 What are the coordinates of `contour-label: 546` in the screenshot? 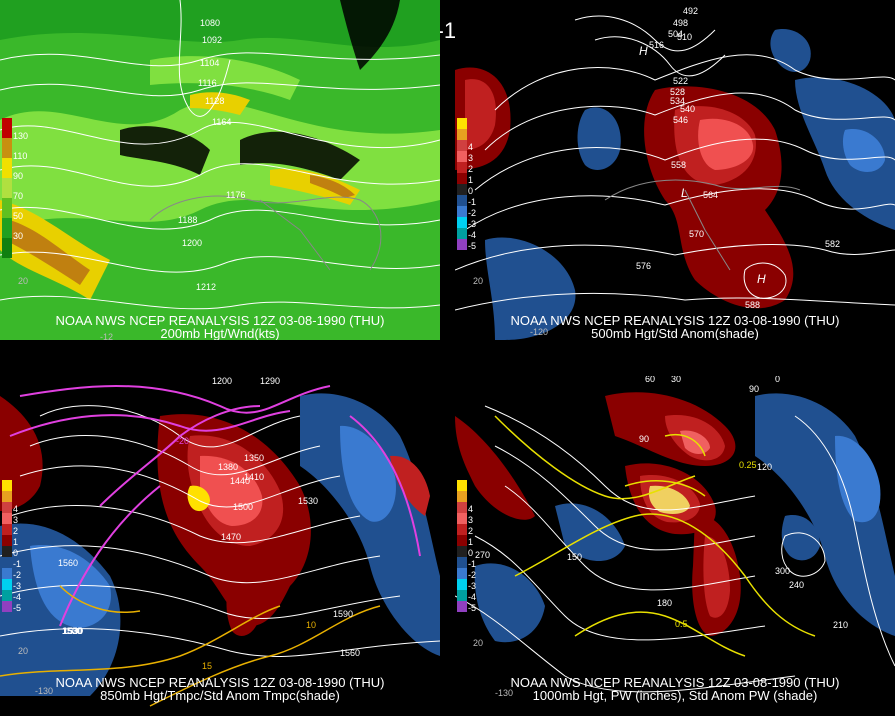 It's located at (681, 120).